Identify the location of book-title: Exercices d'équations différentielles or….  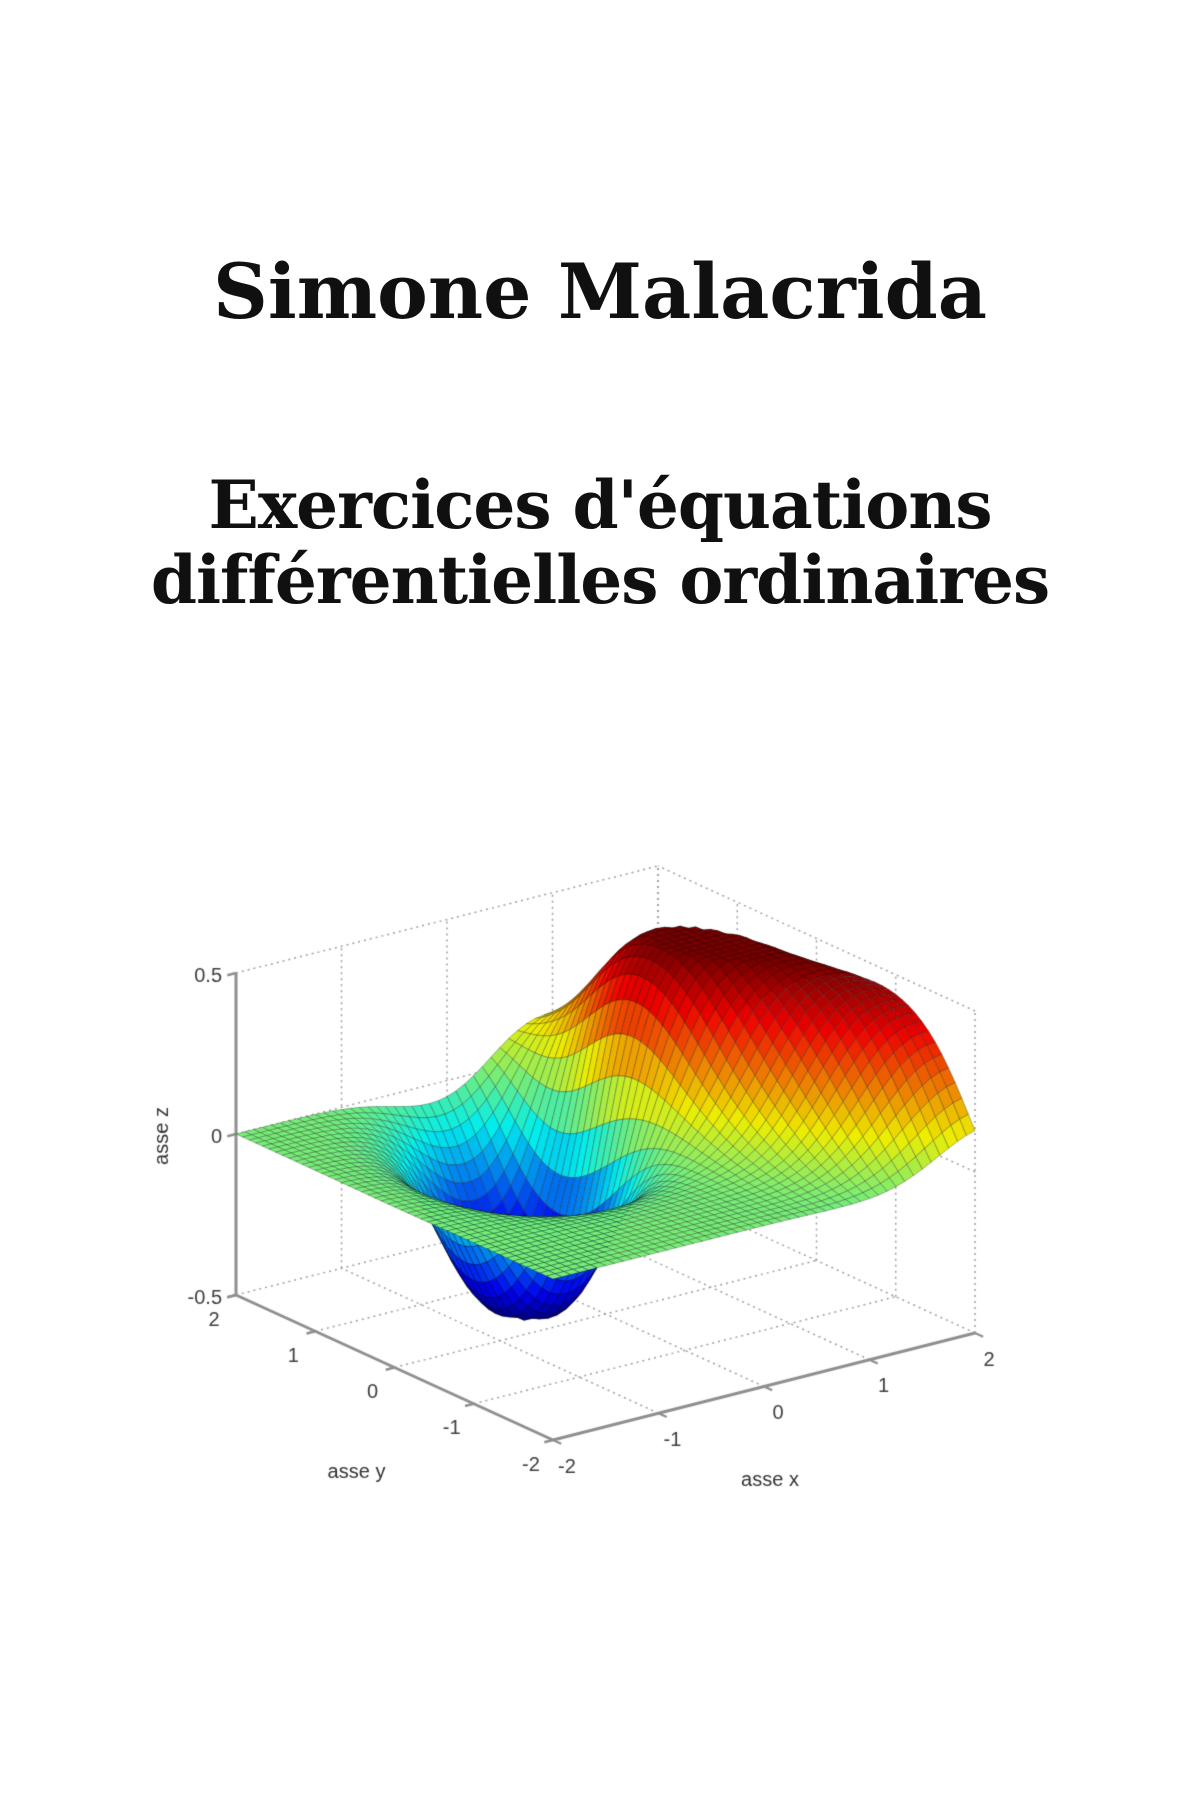
(600, 542).